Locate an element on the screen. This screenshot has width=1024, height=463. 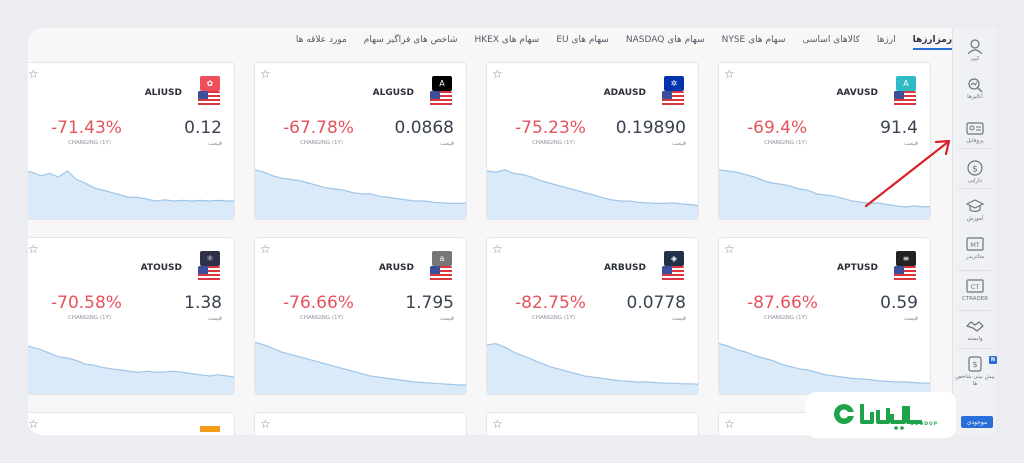
symbol-label: ADAUSD is located at coordinates (624, 93).